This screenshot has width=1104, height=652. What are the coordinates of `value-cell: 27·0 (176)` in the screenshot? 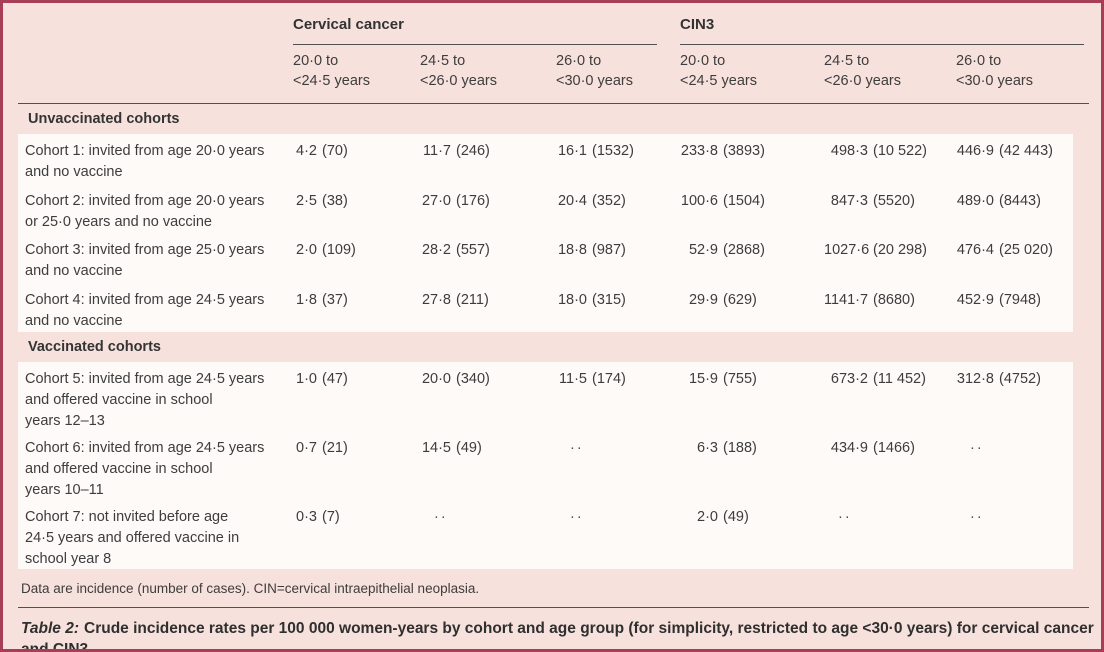 It's located at (455, 200).